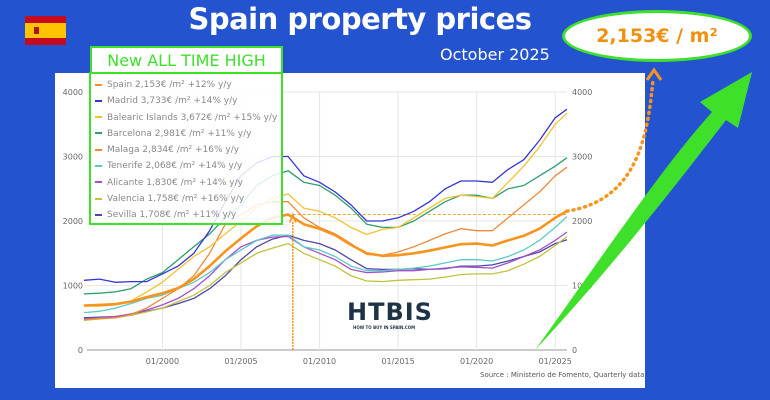 This screenshot has height=400, width=770. I want to click on legend-item: Malaga 2,834€ /m² +16% y/y, so click(186, 150).